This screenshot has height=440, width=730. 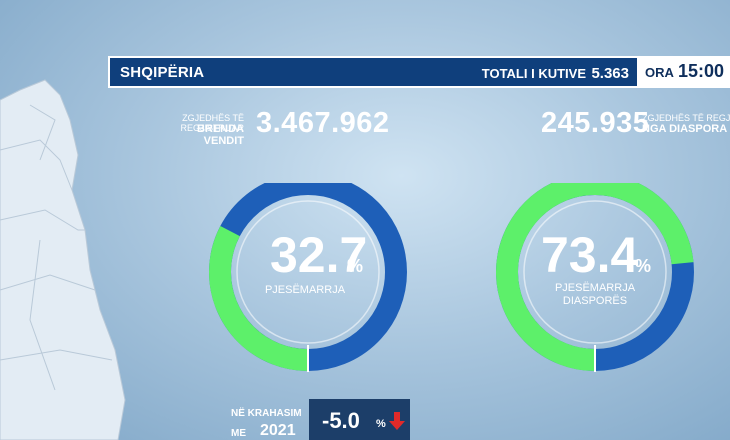 What do you see at coordinates (685, 129) in the screenshot?
I see `diaspora-registered-scope: NGA DIASPORA` at bounding box center [685, 129].